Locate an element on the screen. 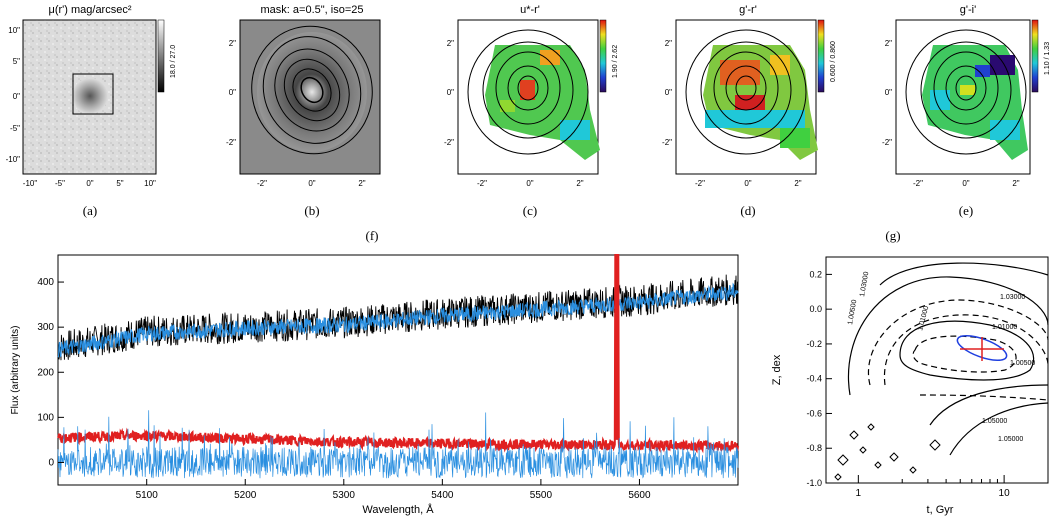 Image resolution: width=1052 pixels, height=517 pixels. panel-b-galaxy is located at coordinates (312, 92).